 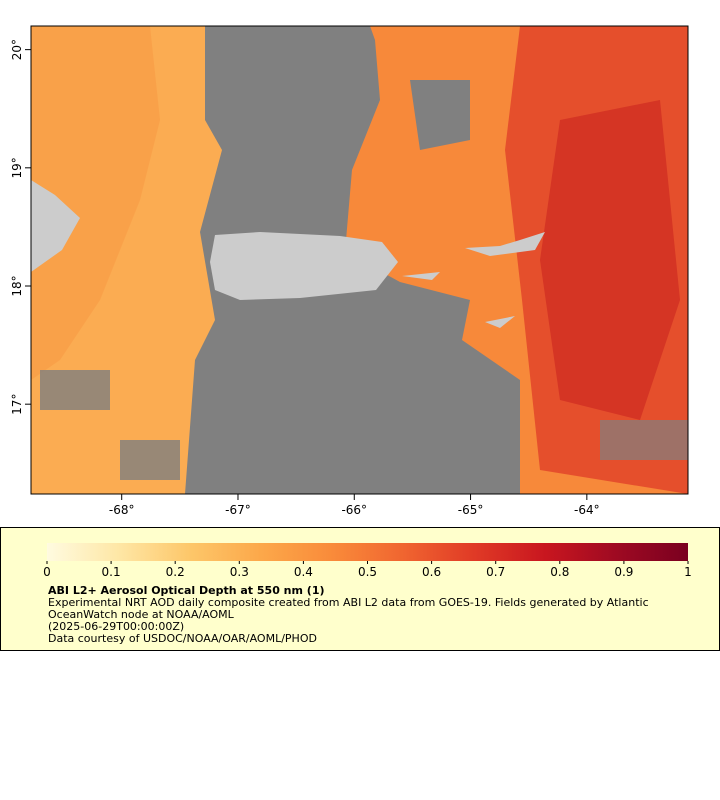 I want to click on x-tick-label: -68°, so click(x=122, y=510).